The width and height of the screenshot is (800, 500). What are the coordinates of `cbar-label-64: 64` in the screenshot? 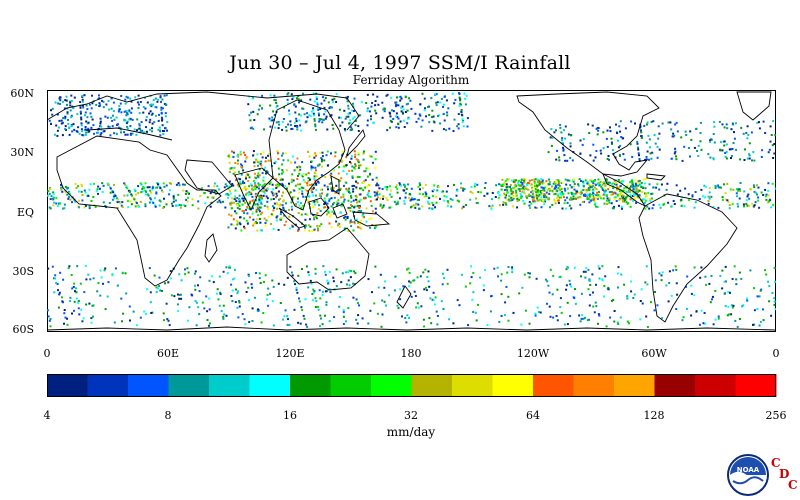 It's located at (533, 415).